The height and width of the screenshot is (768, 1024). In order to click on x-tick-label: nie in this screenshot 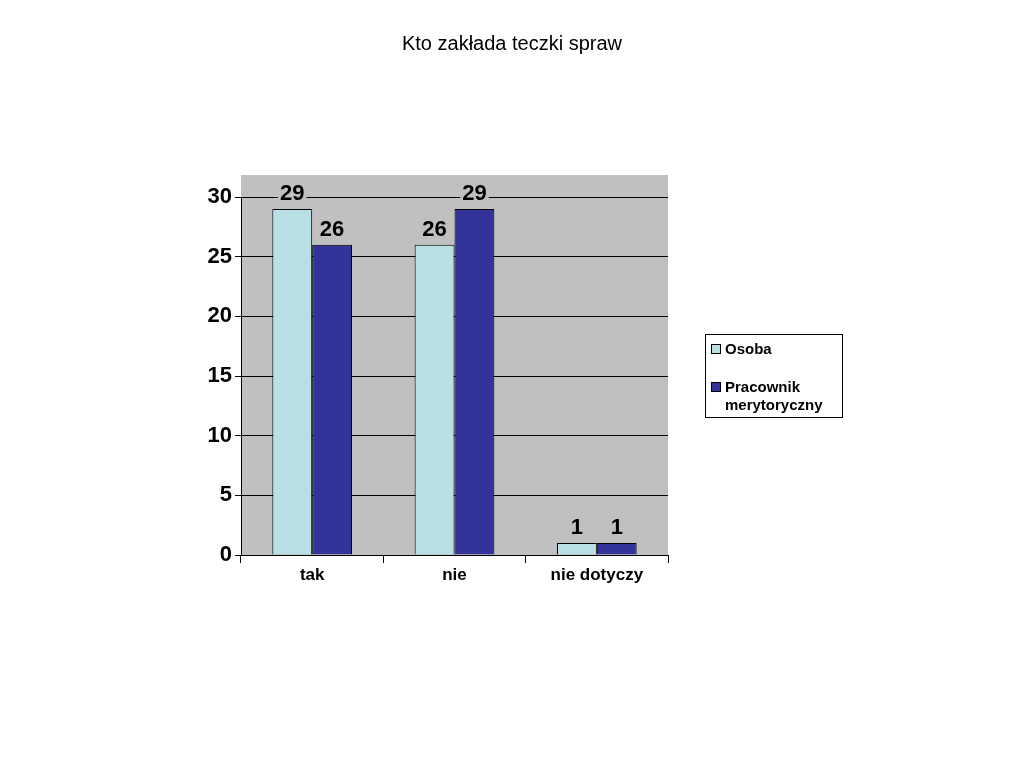, I will do `click(454, 574)`.